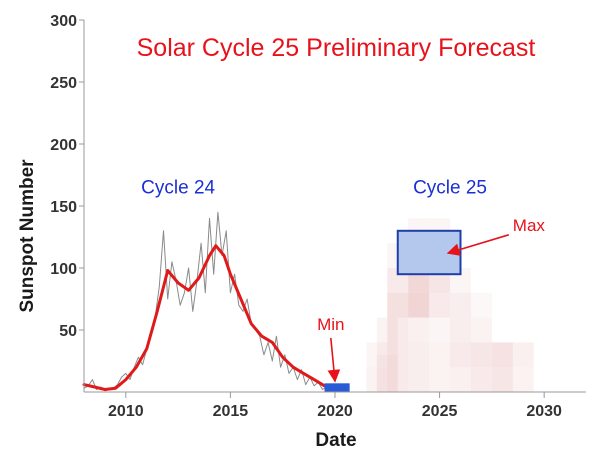  Describe the element at coordinates (207, 317) in the screenshot. I see `smoothed-sunspot-line` at that location.